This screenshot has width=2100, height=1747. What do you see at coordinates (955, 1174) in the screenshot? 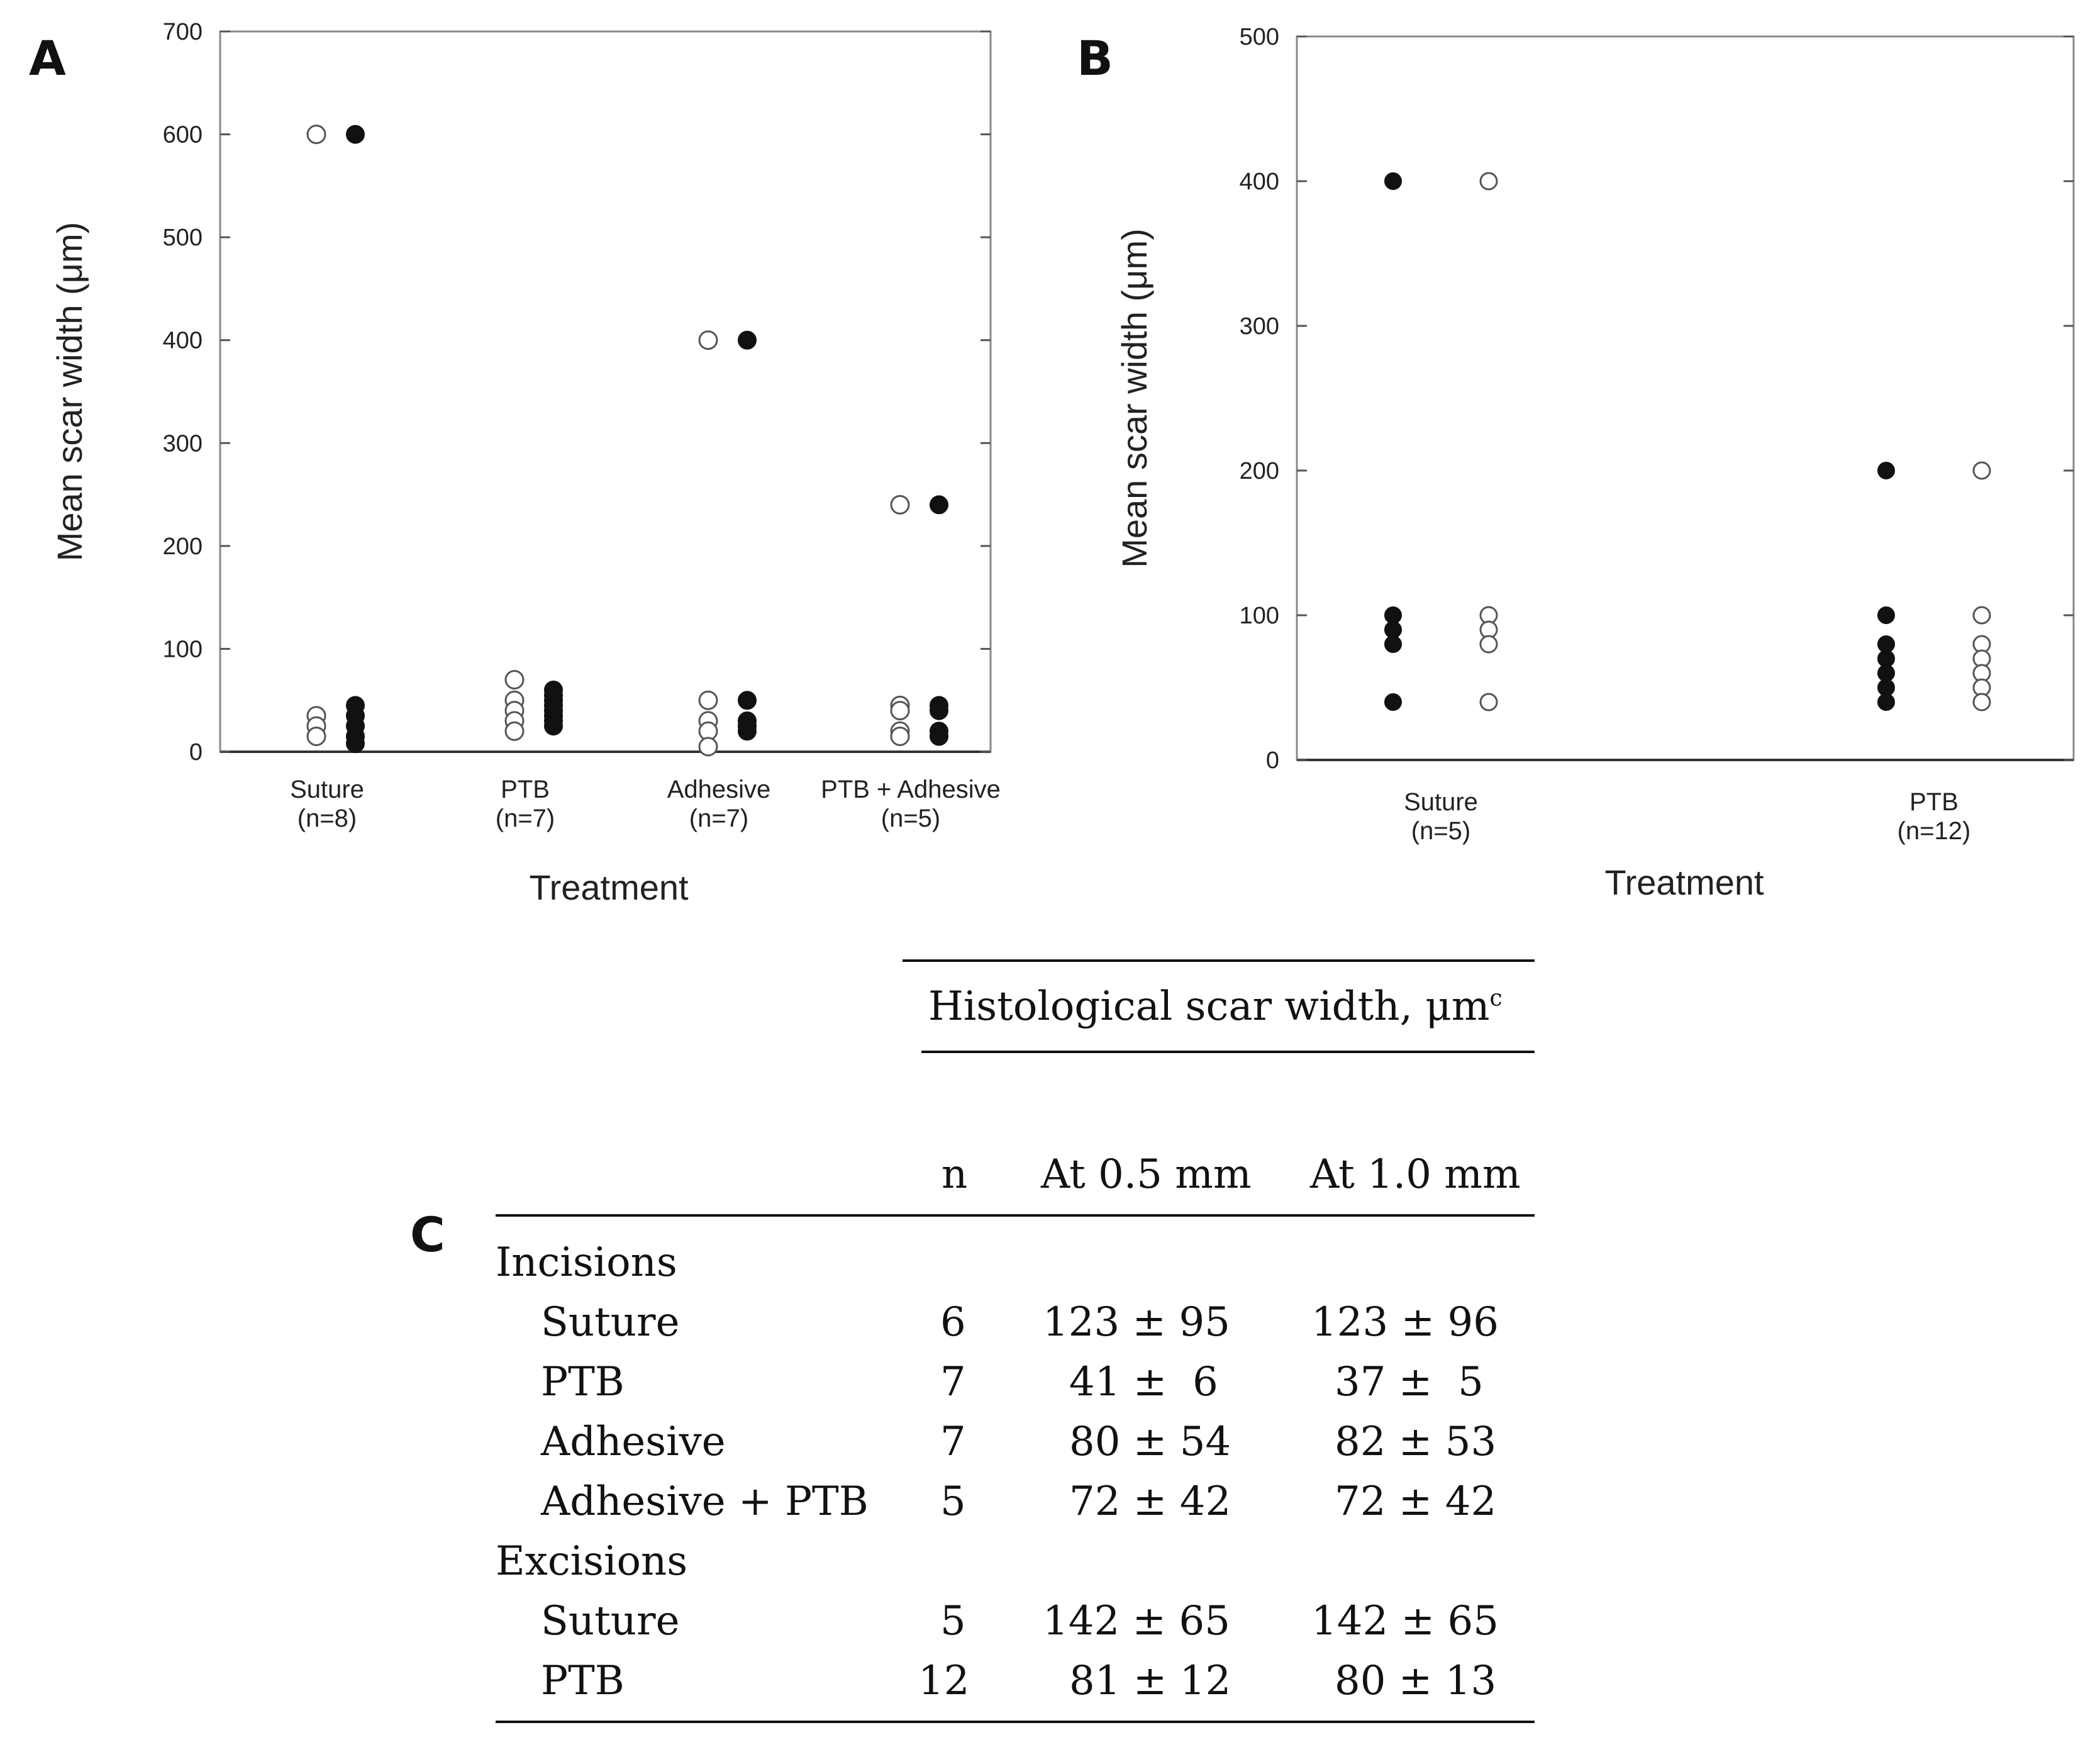
I see `column-header-n: n` at bounding box center [955, 1174].